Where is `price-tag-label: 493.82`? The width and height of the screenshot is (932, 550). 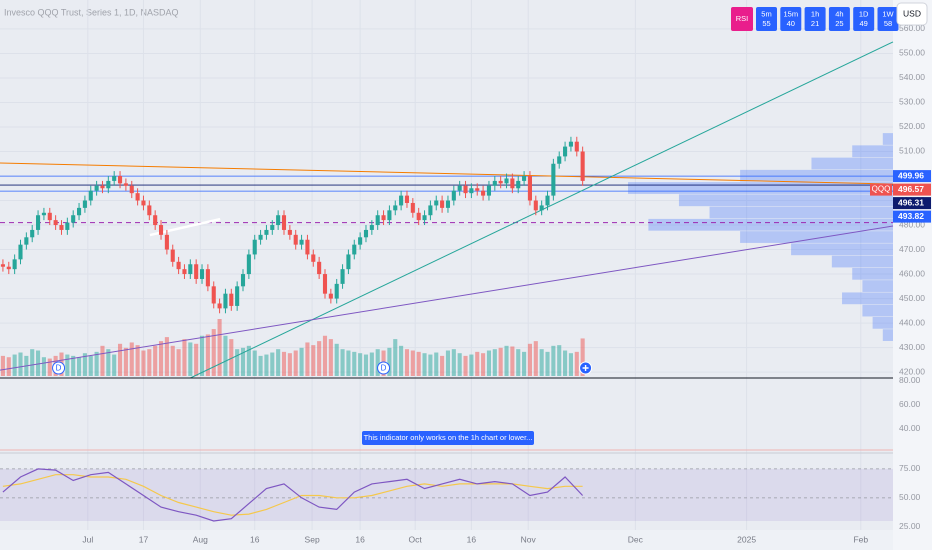 price-tag-label: 493.82 is located at coordinates (911, 216).